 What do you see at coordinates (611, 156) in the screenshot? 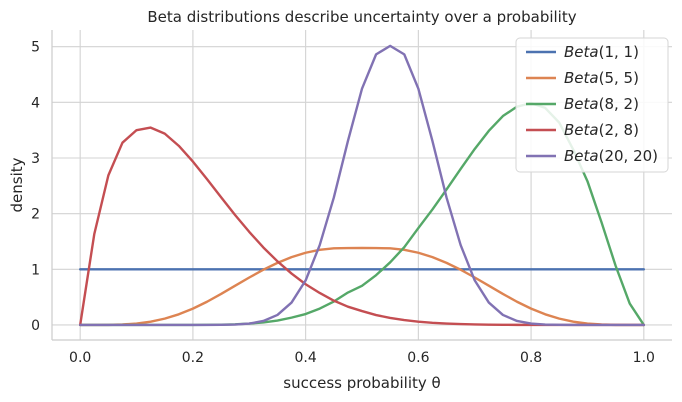
I see `legend-label: Beta(20, 20)` at bounding box center [611, 156].